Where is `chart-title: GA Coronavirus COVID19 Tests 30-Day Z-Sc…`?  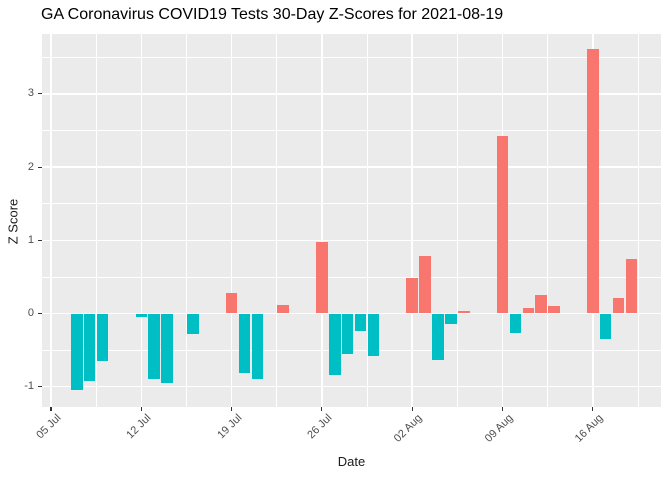
chart-title: GA Coronavirus COVID19 Tests 30-Day Z-Sc… is located at coordinates (272, 14).